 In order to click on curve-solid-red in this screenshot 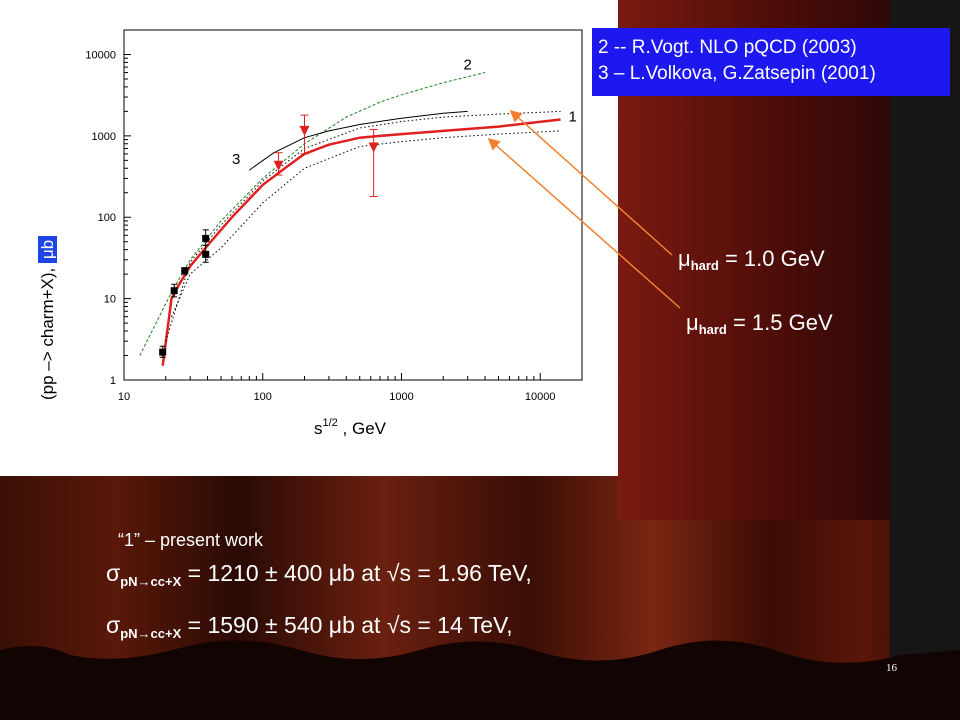, I will do `click(361, 242)`.